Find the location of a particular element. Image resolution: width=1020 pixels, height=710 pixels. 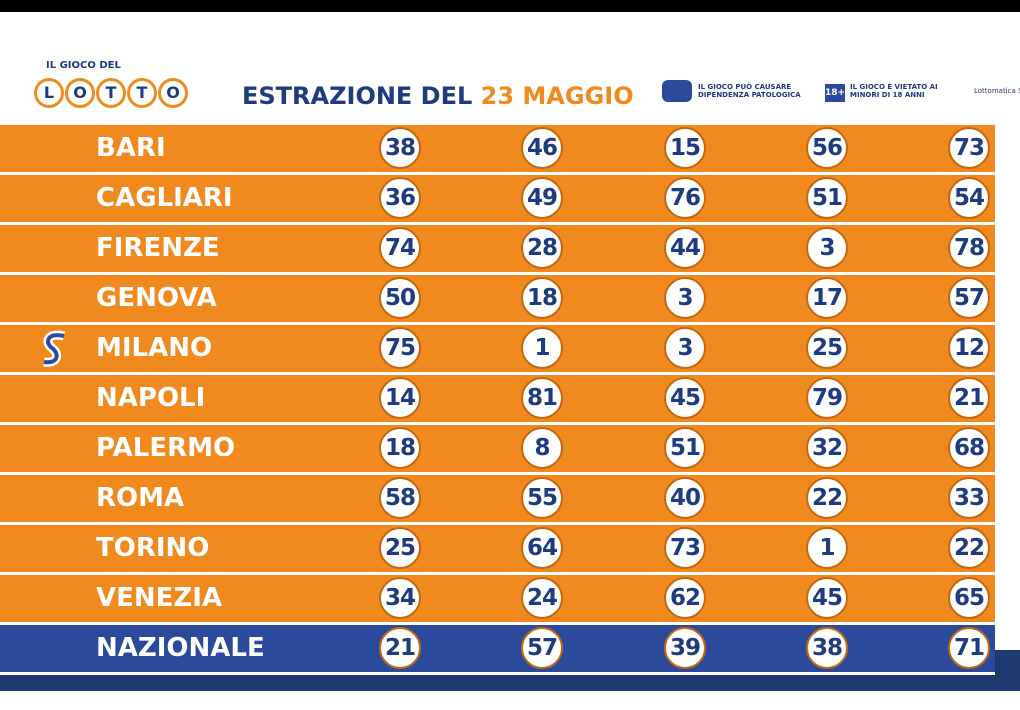

number-ball: 50 is located at coordinates (400, 298).